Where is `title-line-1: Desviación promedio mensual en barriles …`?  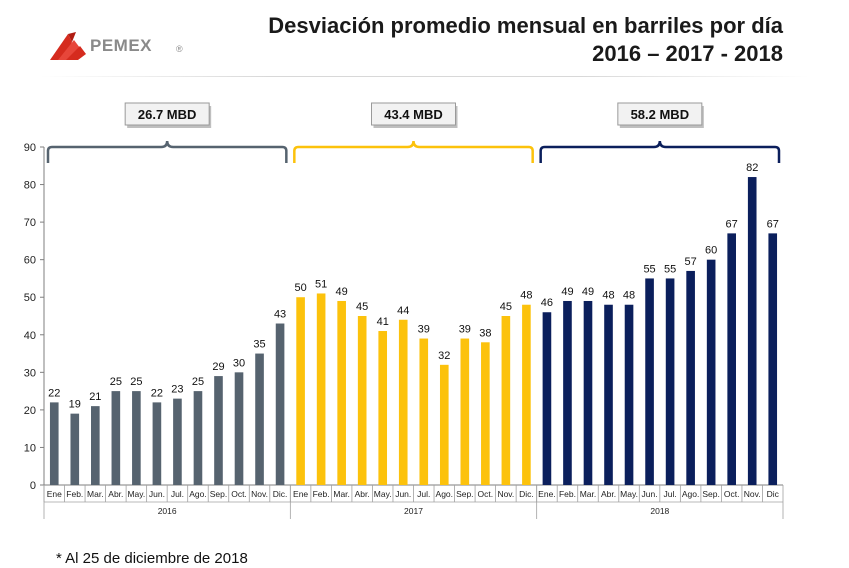
title-line-1: Desviación promedio mensual en barriles … is located at coordinates (525, 25).